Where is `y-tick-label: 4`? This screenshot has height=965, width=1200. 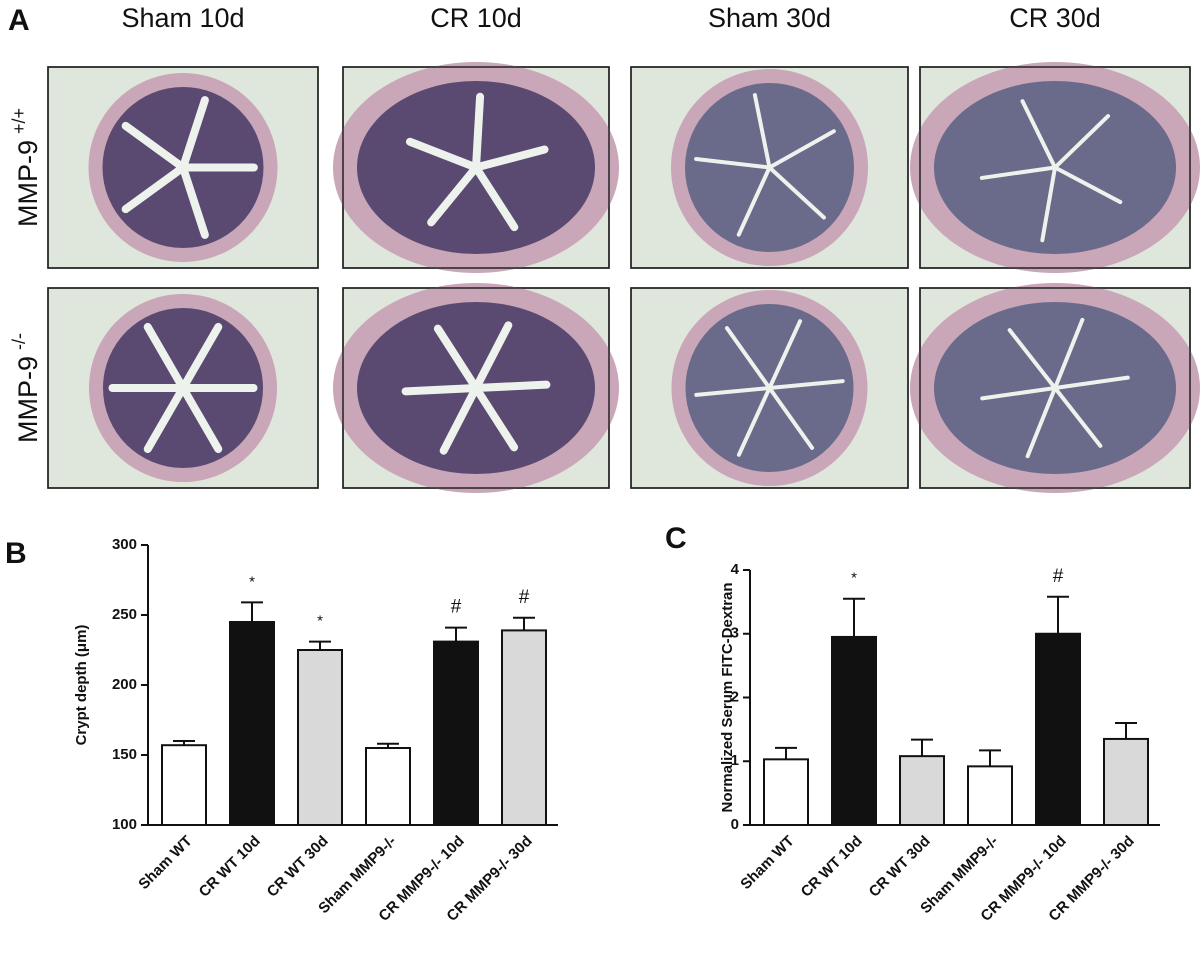 y-tick-label: 4 is located at coordinates (735, 569).